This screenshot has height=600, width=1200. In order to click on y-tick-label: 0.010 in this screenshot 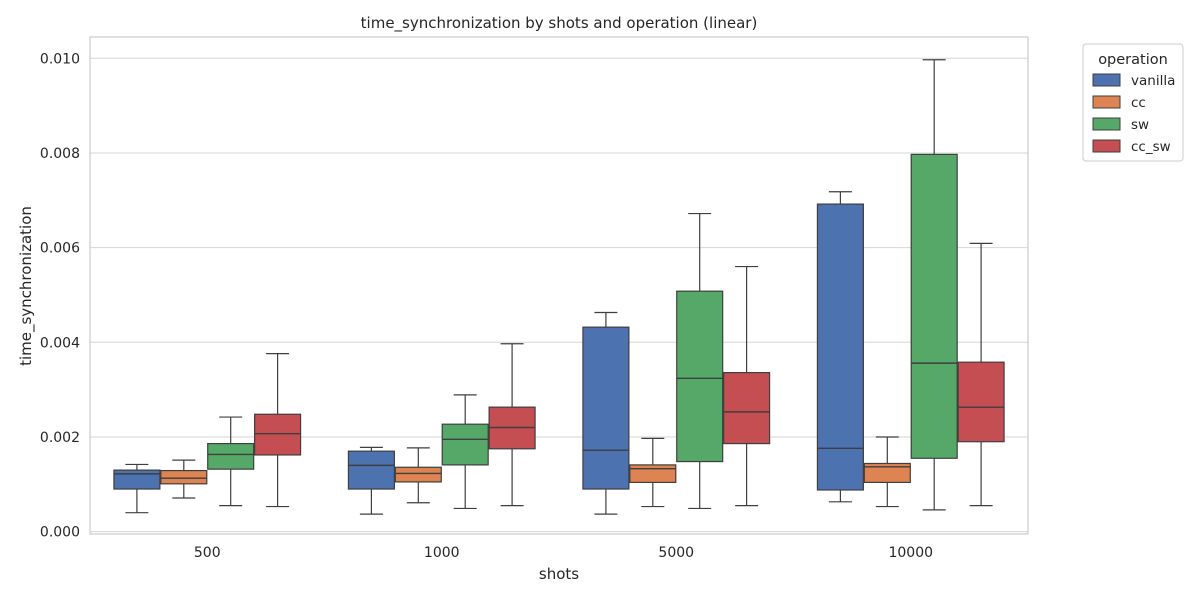, I will do `click(60, 59)`.